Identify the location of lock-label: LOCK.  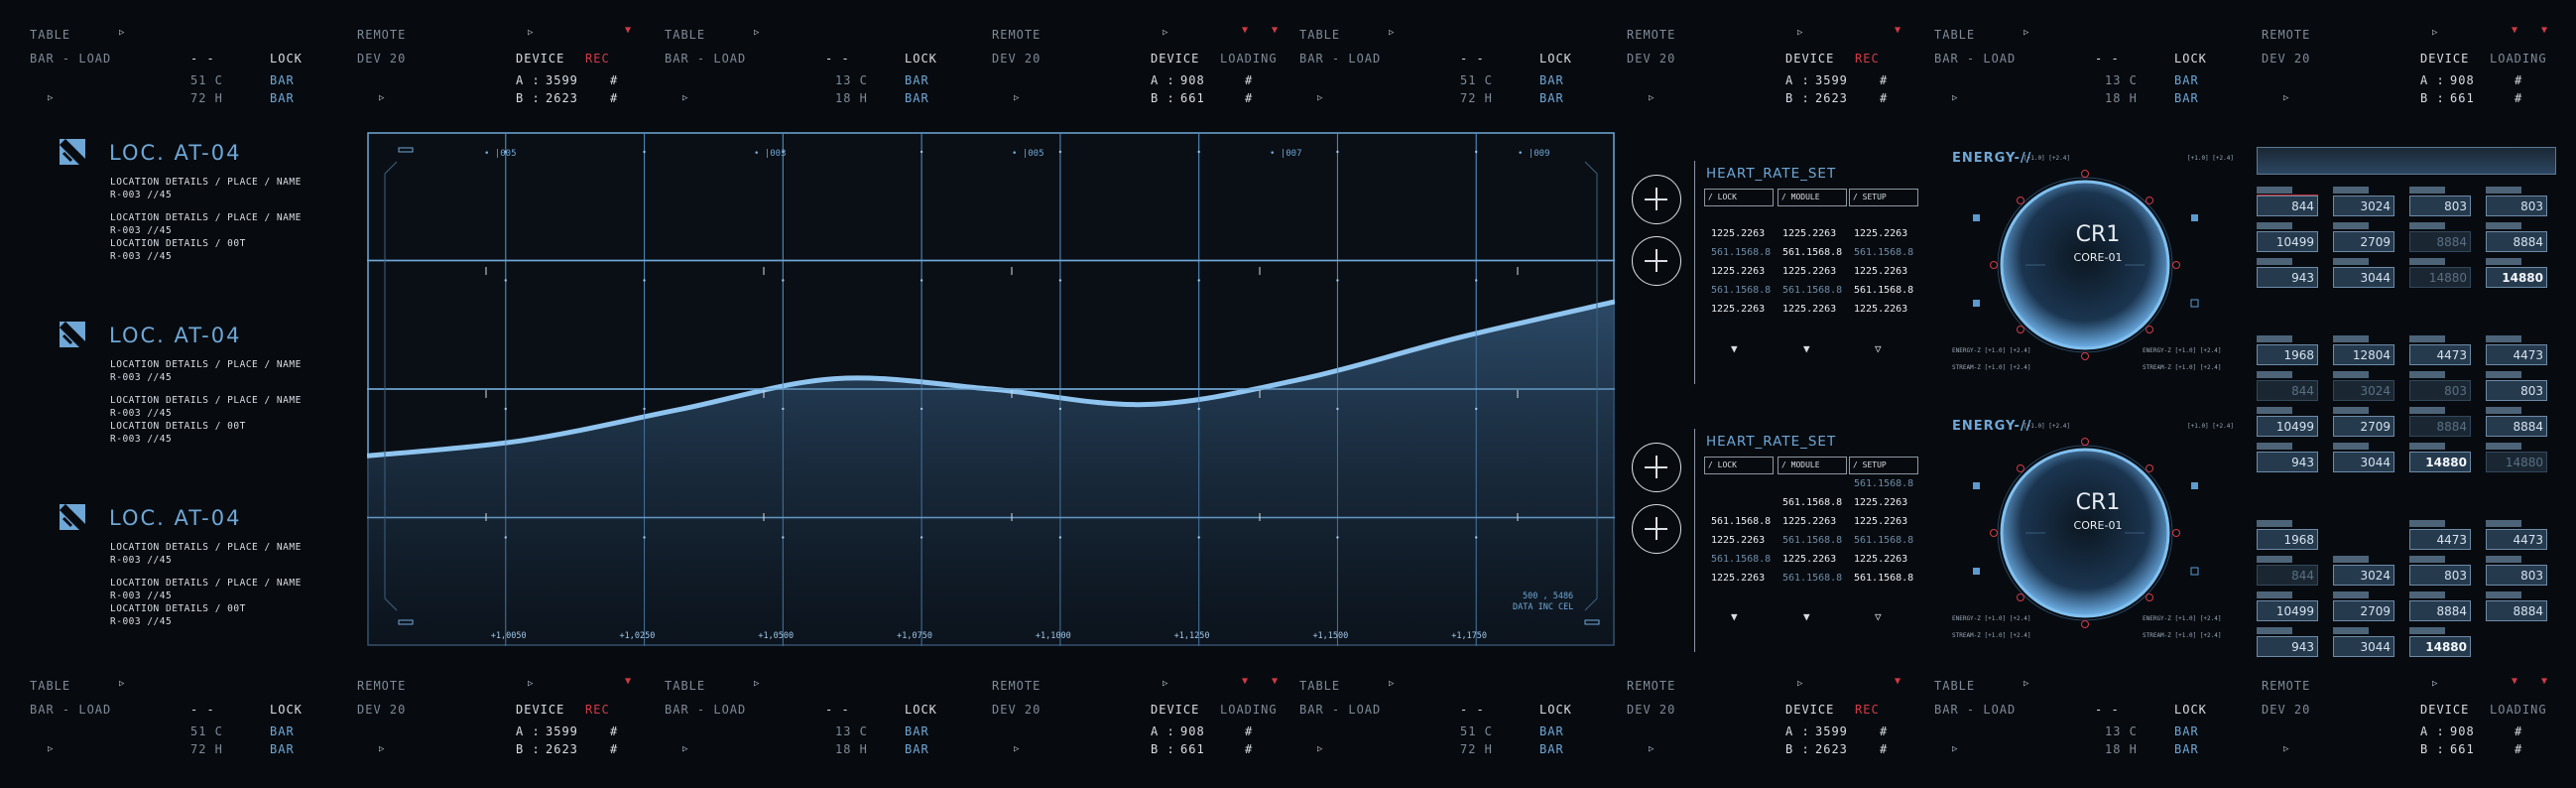
(1555, 710).